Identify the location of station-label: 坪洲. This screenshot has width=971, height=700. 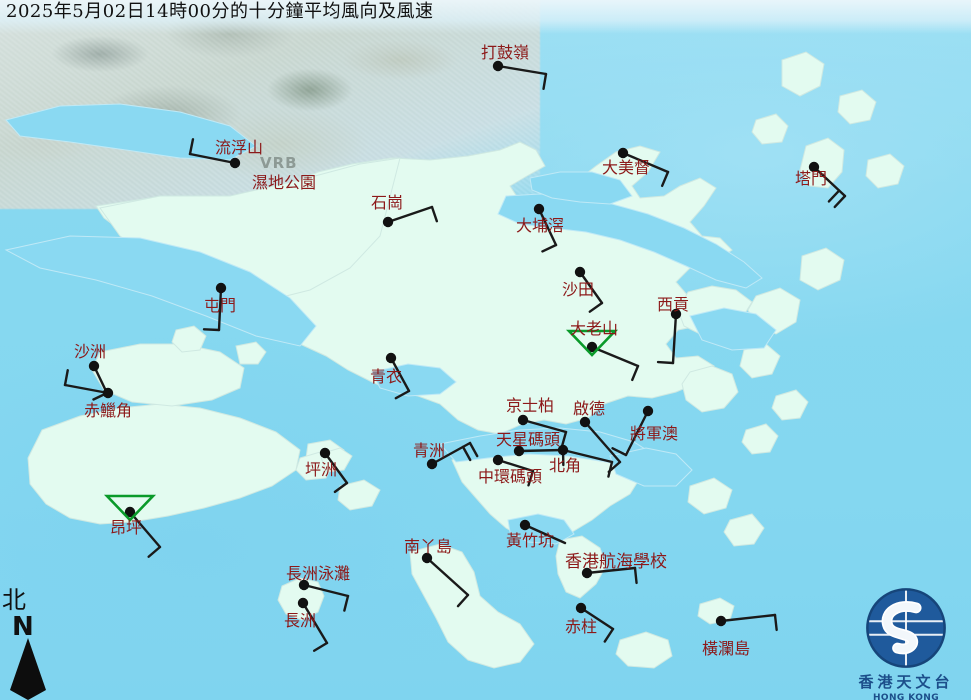
(321, 469).